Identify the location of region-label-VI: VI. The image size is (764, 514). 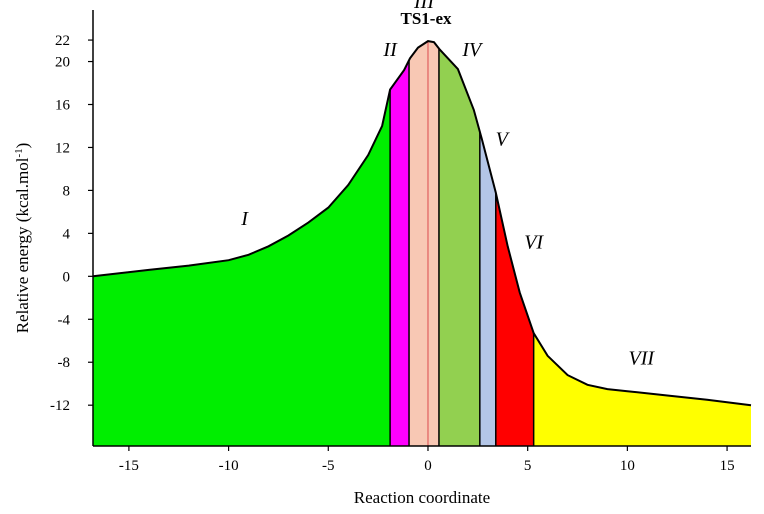
(534, 242).